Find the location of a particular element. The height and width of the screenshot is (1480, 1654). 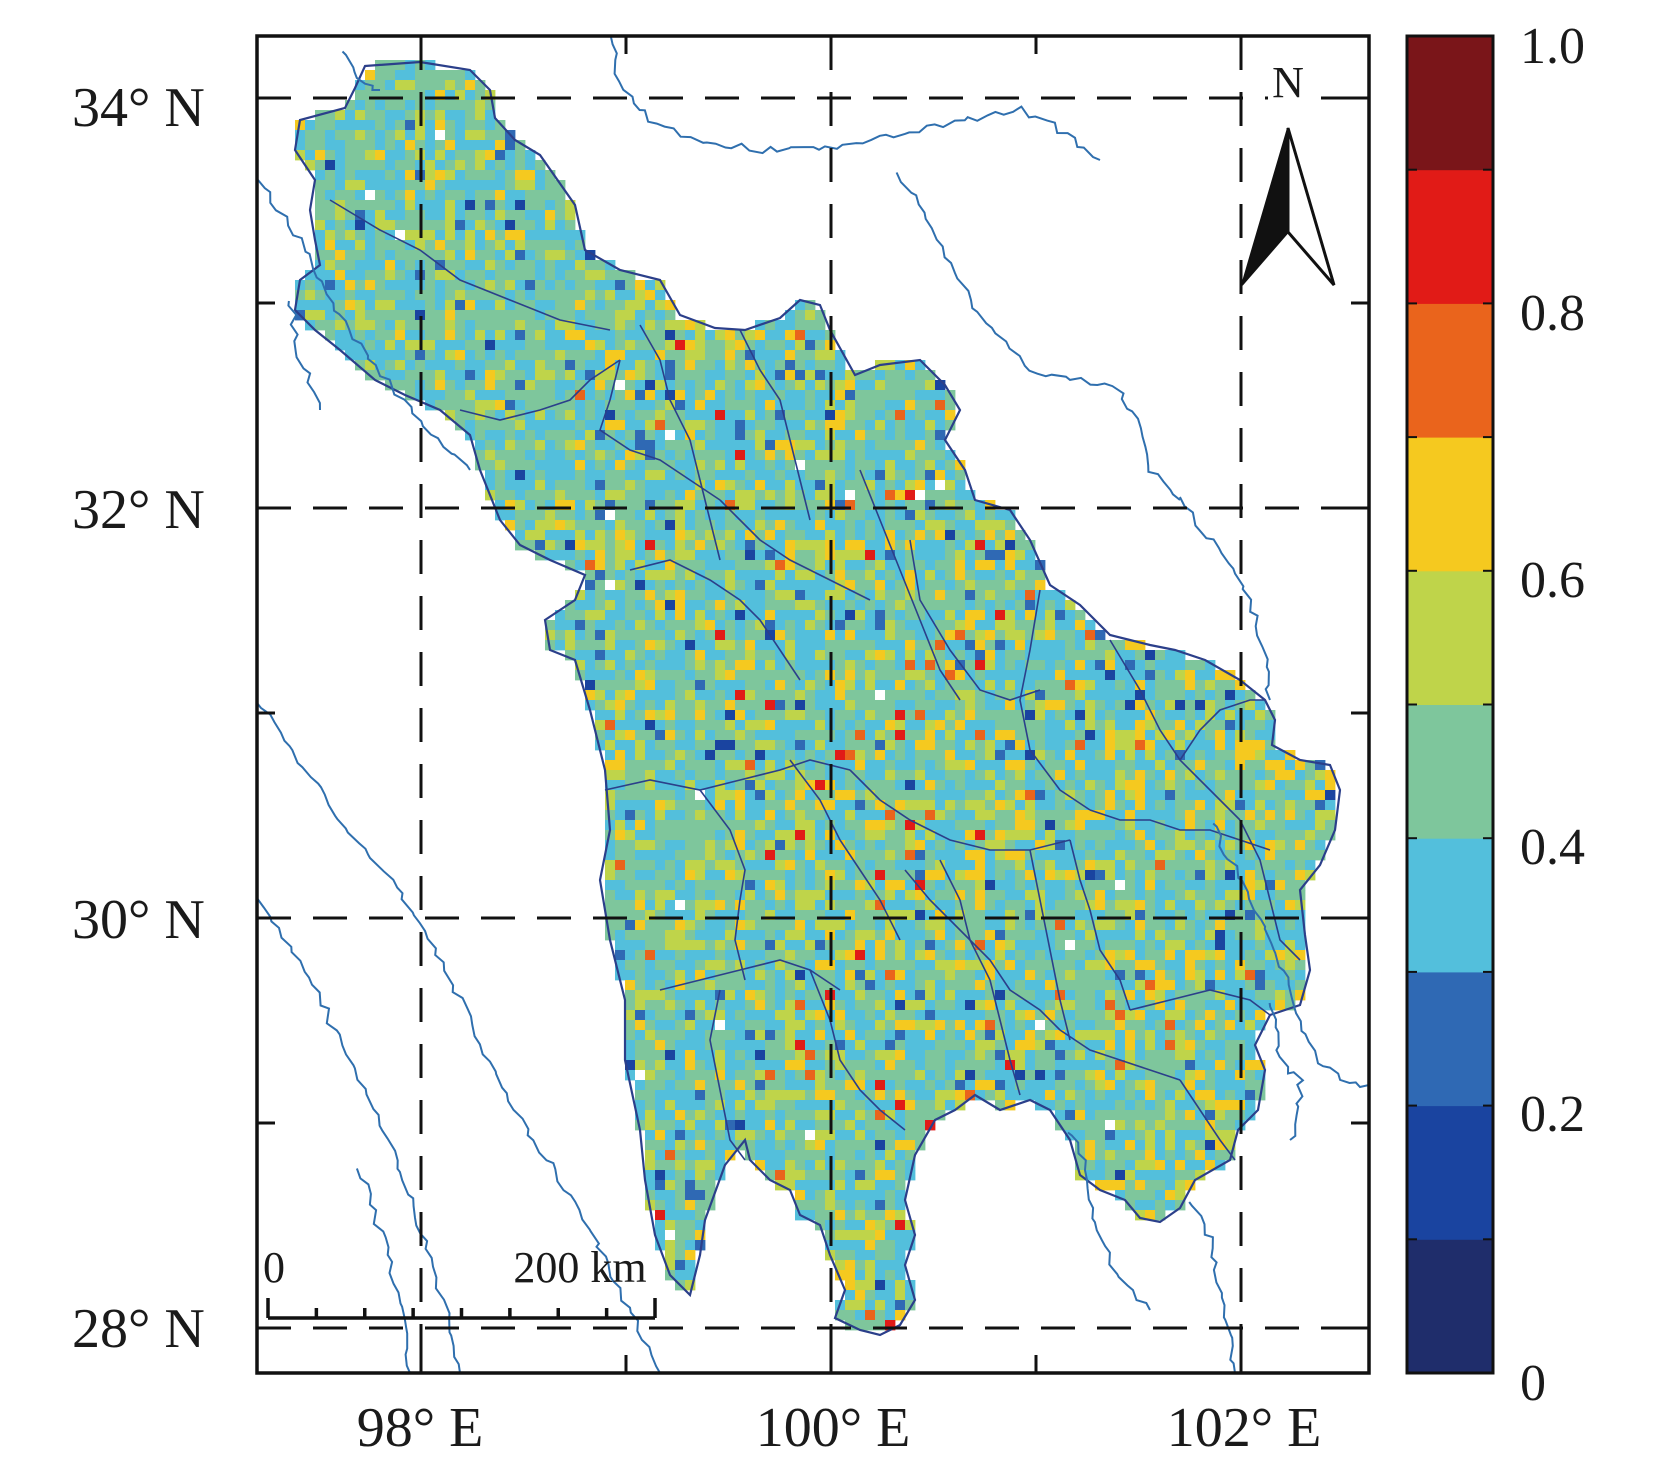

lon-label-102: 102° E is located at coordinates (1244, 1428).